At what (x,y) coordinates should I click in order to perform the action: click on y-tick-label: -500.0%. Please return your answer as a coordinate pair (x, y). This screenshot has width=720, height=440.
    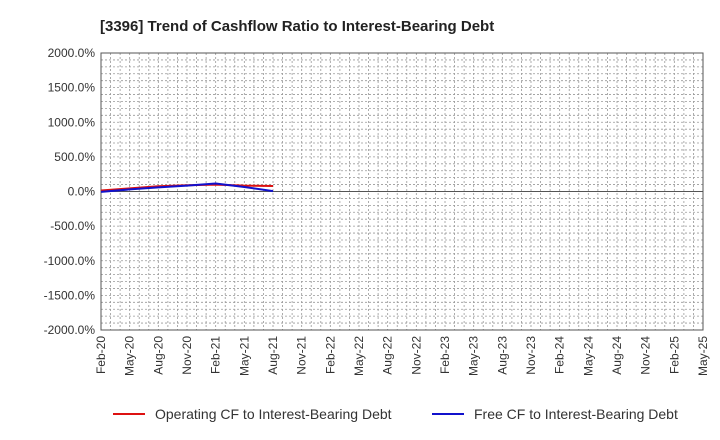
    Looking at the image, I should click on (72, 226).